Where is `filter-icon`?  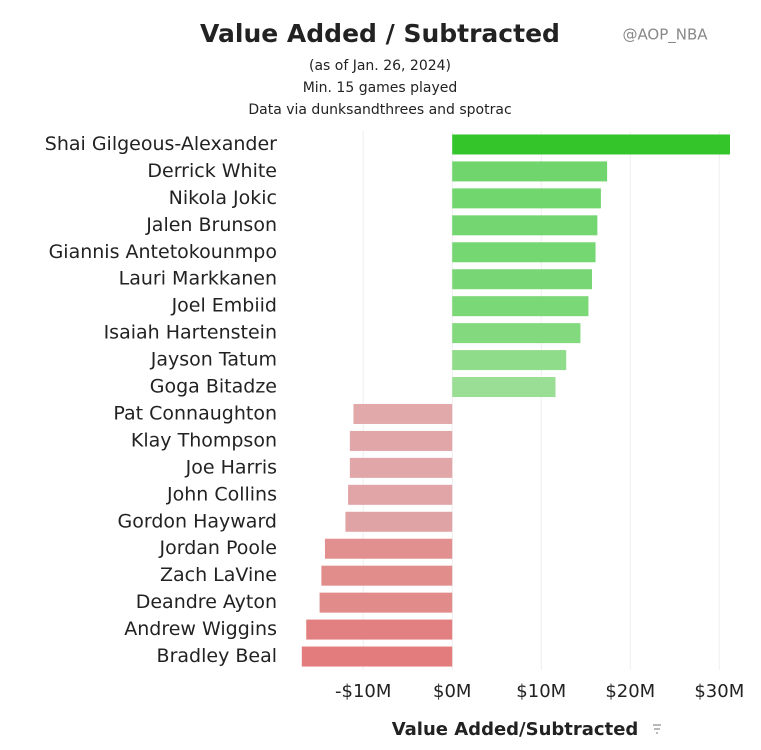
filter-icon is located at coordinates (657, 729).